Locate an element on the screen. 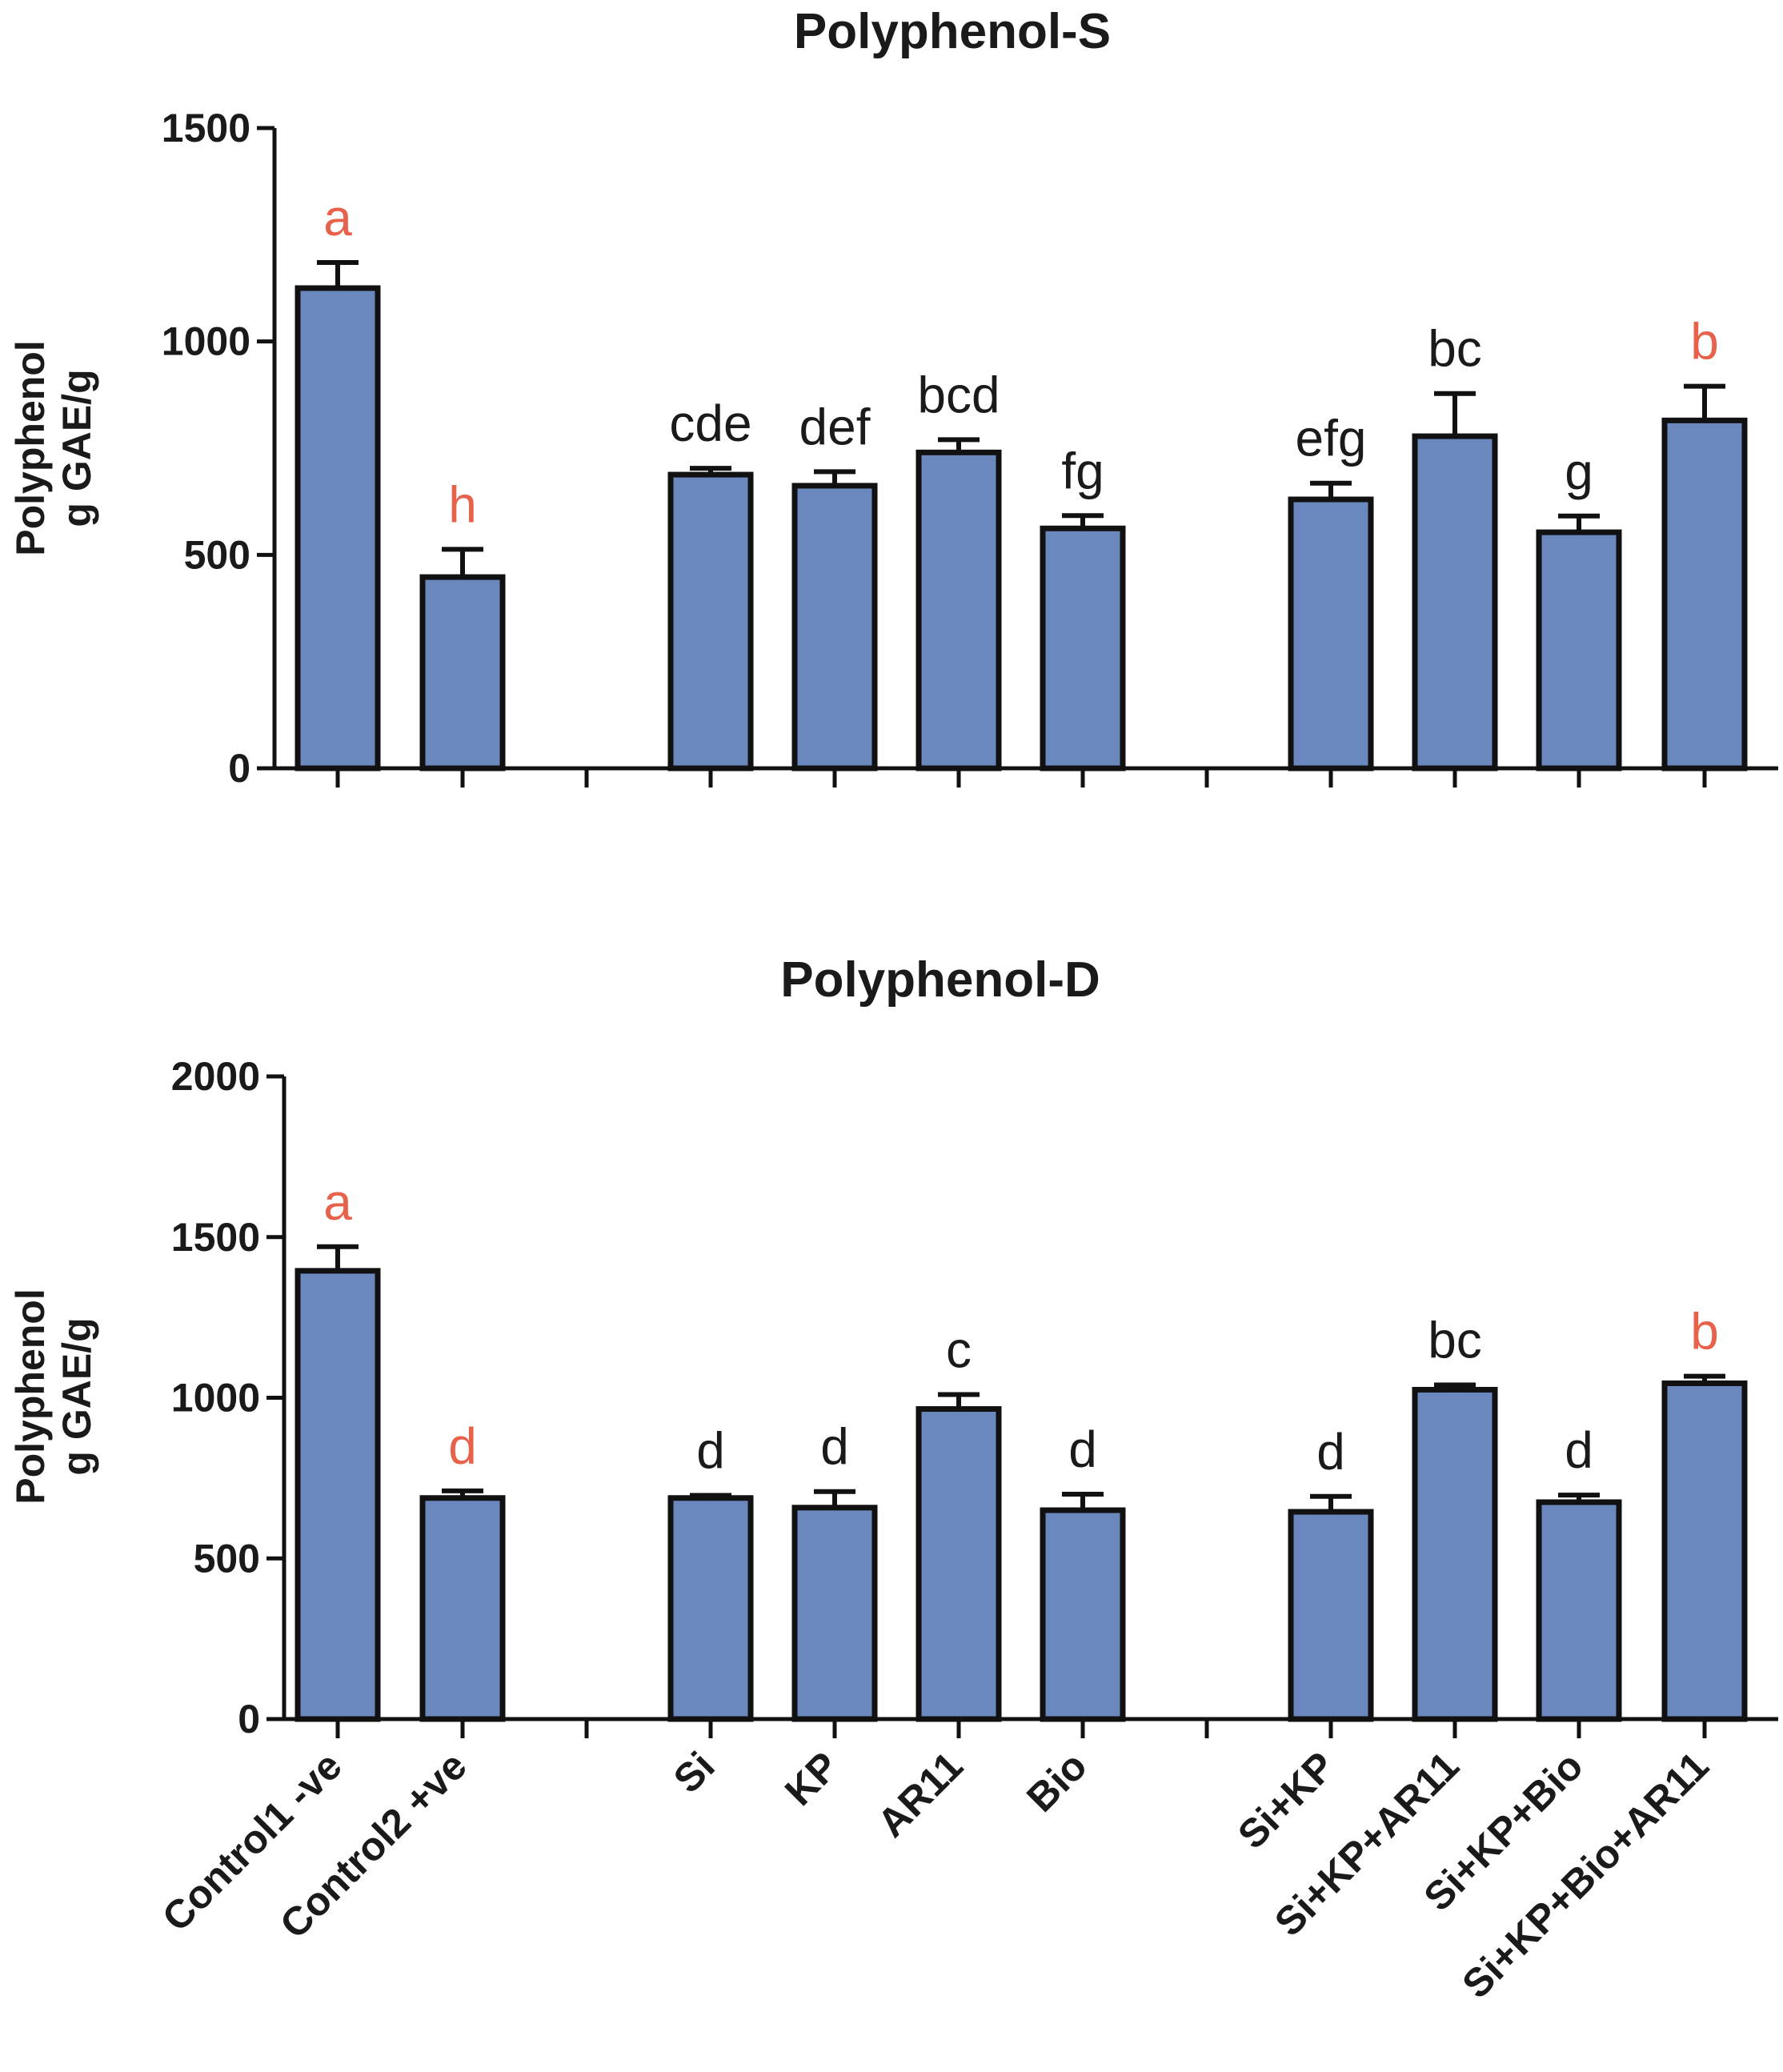 The image size is (1783, 2072). significance-letter: g is located at coordinates (1579, 471).